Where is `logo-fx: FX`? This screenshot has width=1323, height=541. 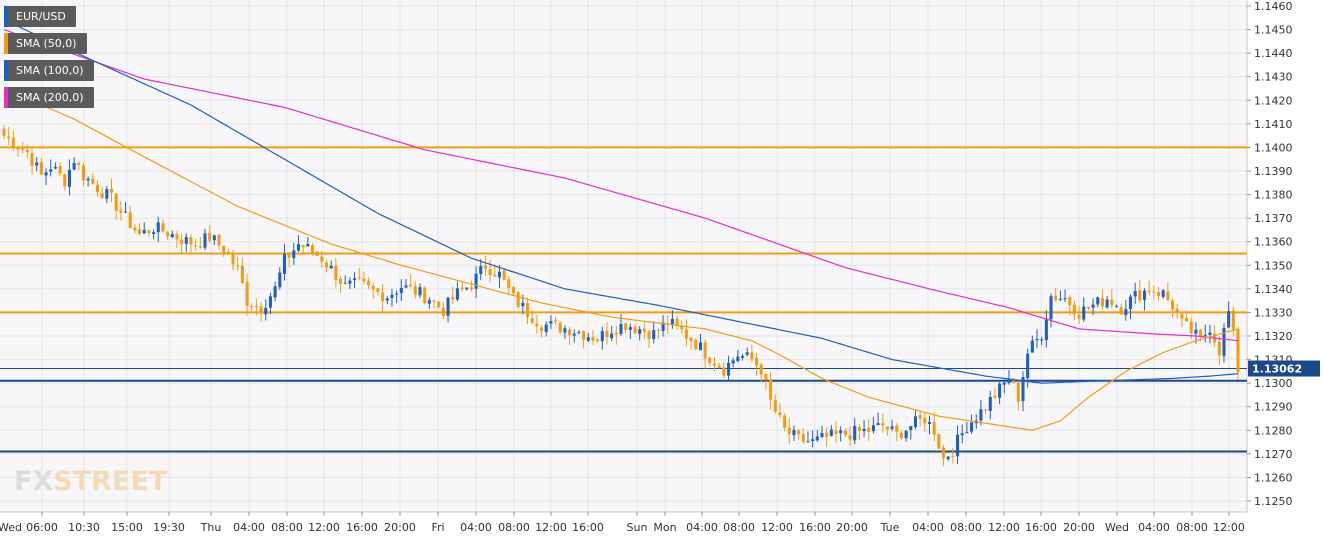 logo-fx: FX is located at coordinates (34, 481).